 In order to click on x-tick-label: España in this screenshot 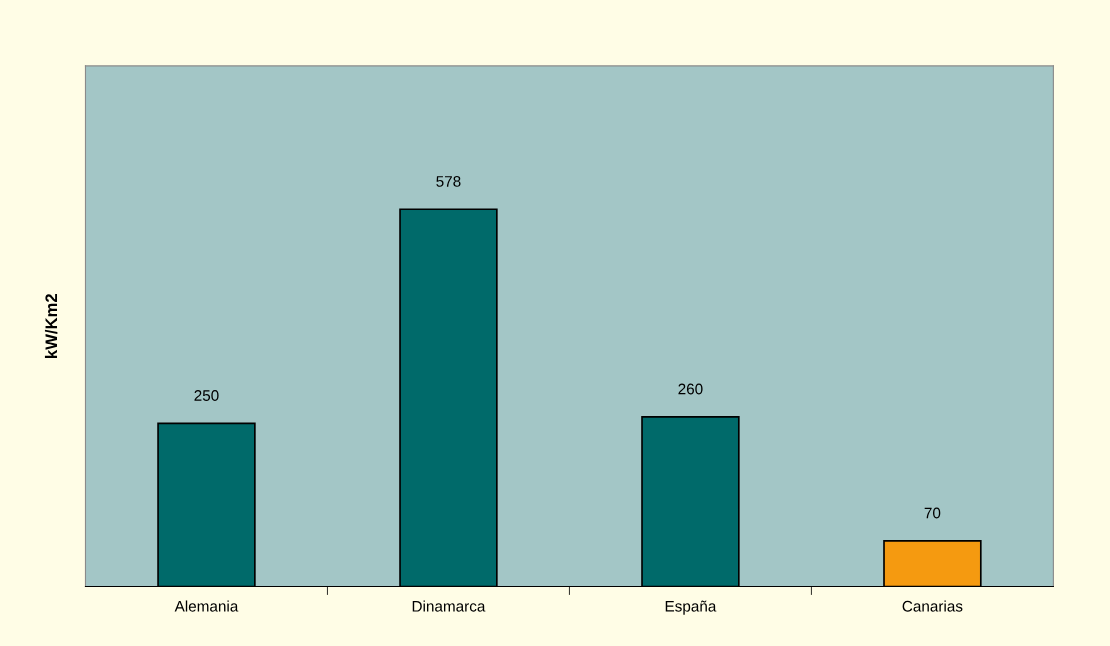, I will do `click(691, 607)`.